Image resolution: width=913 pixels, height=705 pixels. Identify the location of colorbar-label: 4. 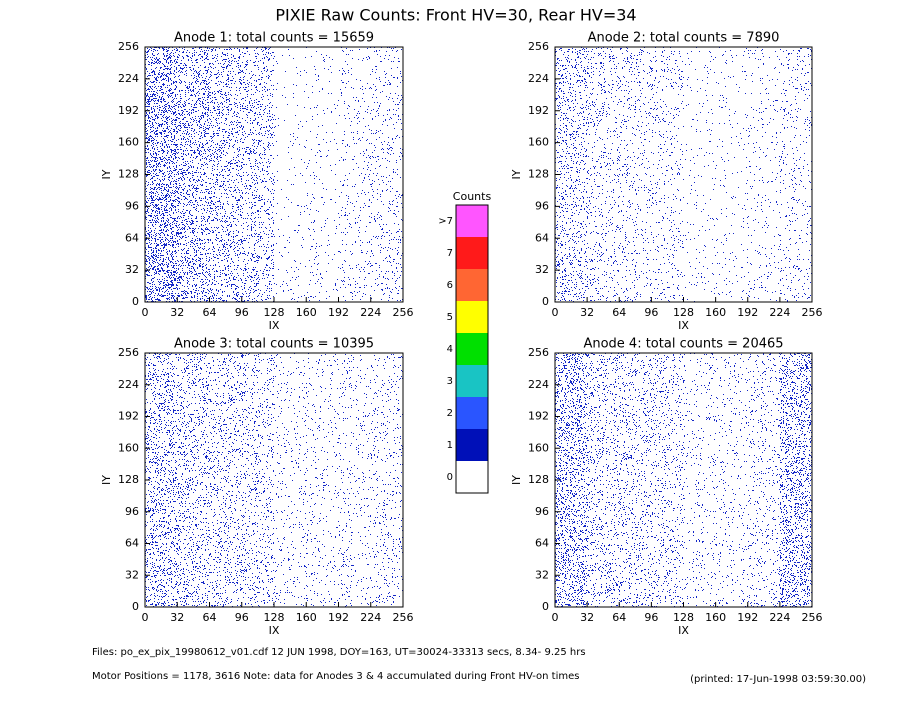
(450, 349).